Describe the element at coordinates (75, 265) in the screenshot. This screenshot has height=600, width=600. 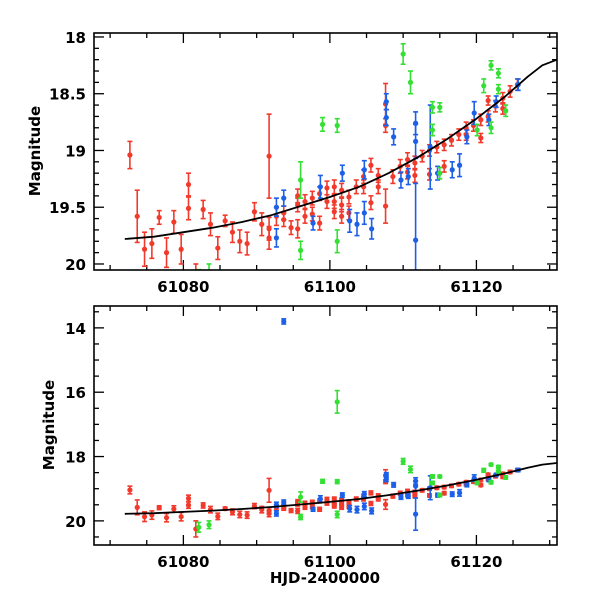
I see `y-tick-label: 20` at that location.